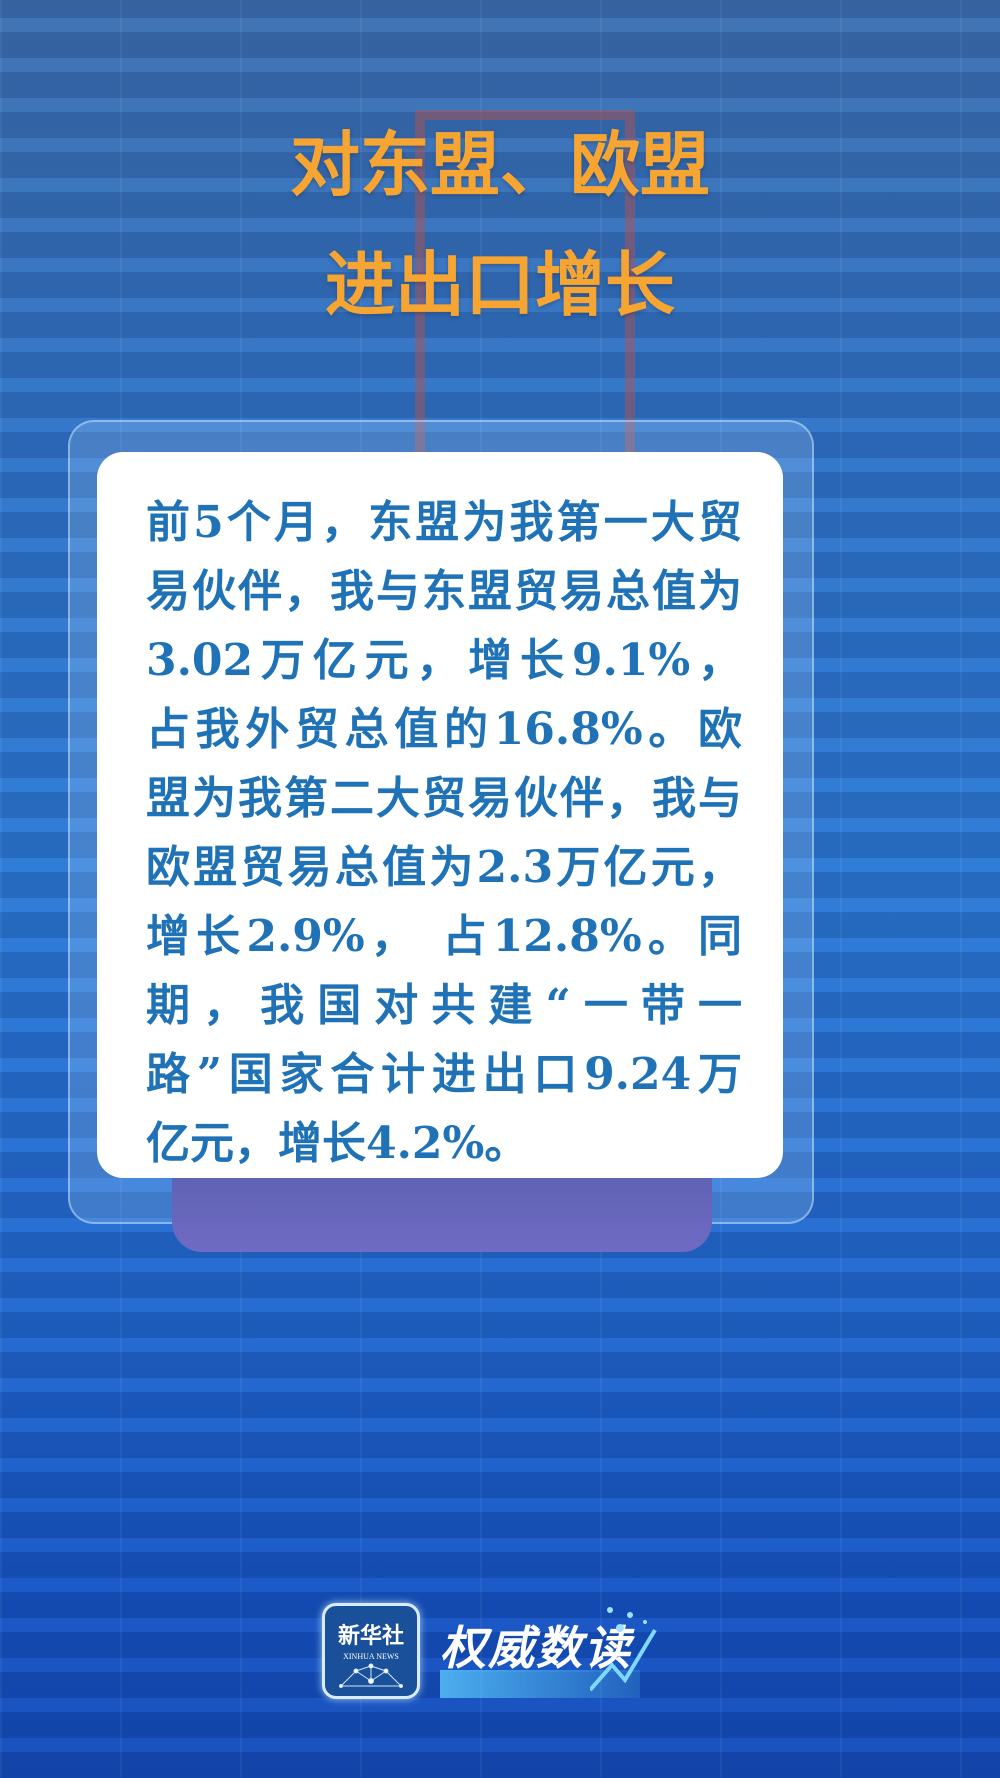  What do you see at coordinates (444, 936) in the screenshot?
I see `body-line: 增长2.9%， 占12.8%。同` at bounding box center [444, 936].